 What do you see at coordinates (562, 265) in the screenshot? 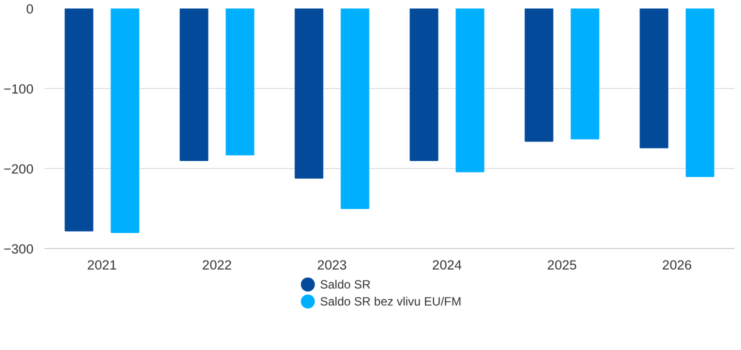
I see `x-tick-label: 2025` at bounding box center [562, 265].